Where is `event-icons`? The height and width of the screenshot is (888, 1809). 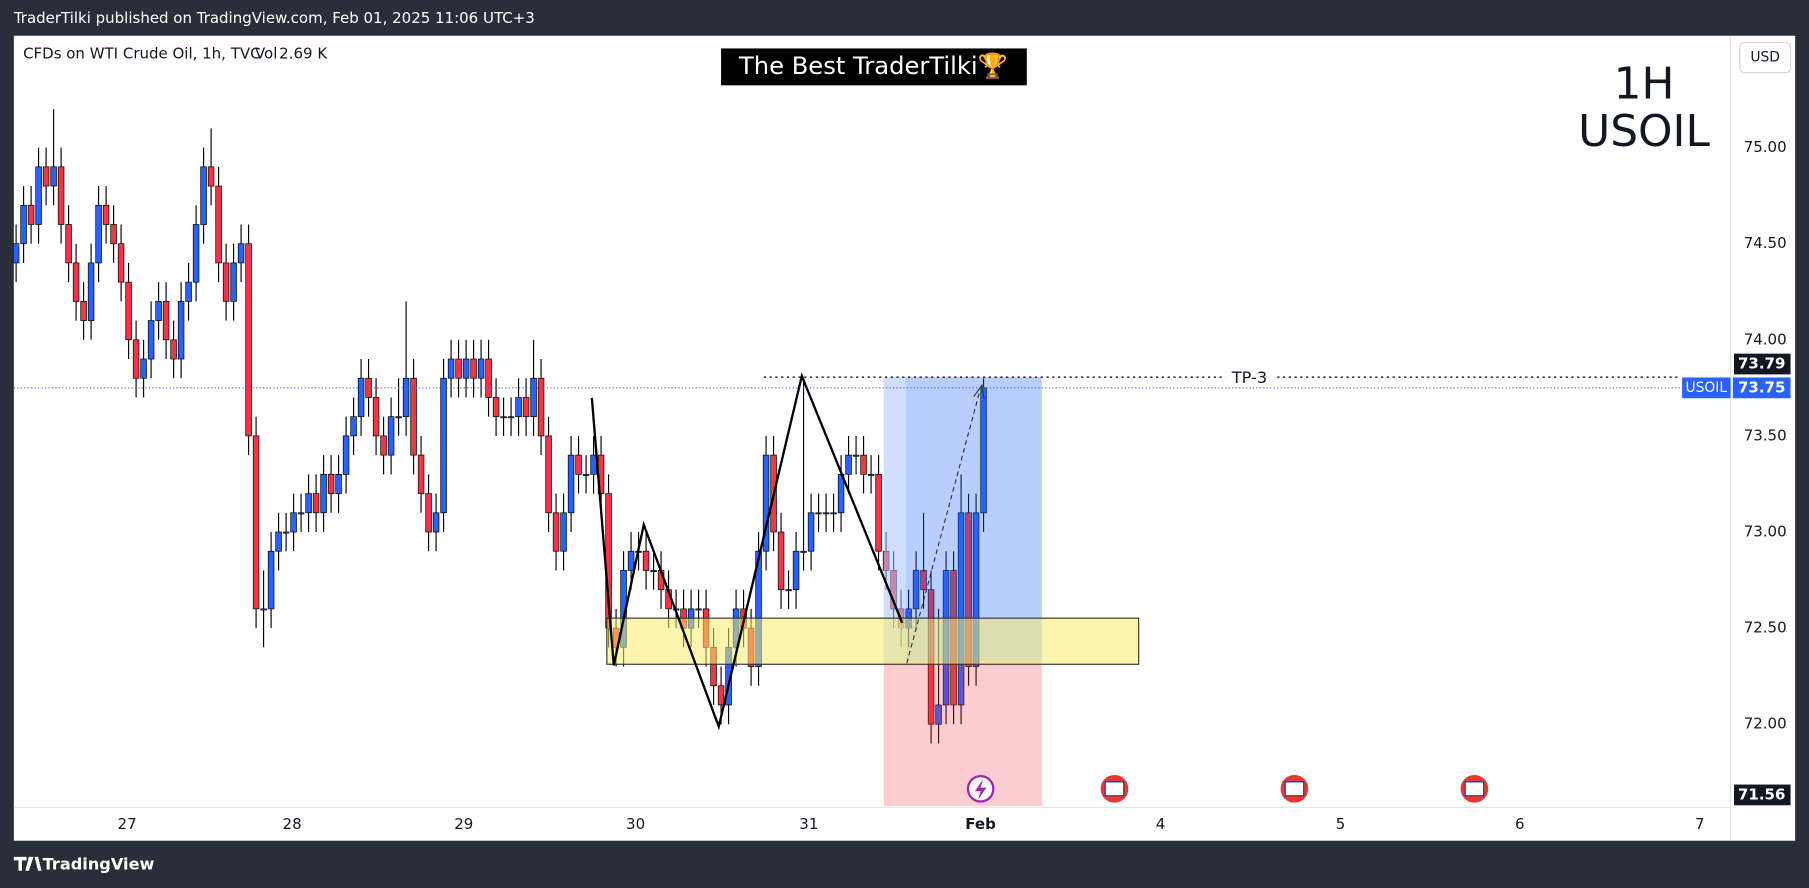 event-icons is located at coordinates (1227, 788).